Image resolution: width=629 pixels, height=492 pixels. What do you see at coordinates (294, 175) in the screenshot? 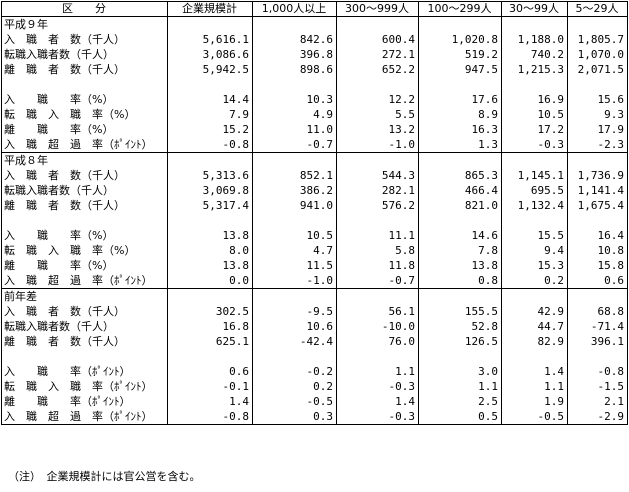
I see `value-cell: 852.1` at bounding box center [294, 175].